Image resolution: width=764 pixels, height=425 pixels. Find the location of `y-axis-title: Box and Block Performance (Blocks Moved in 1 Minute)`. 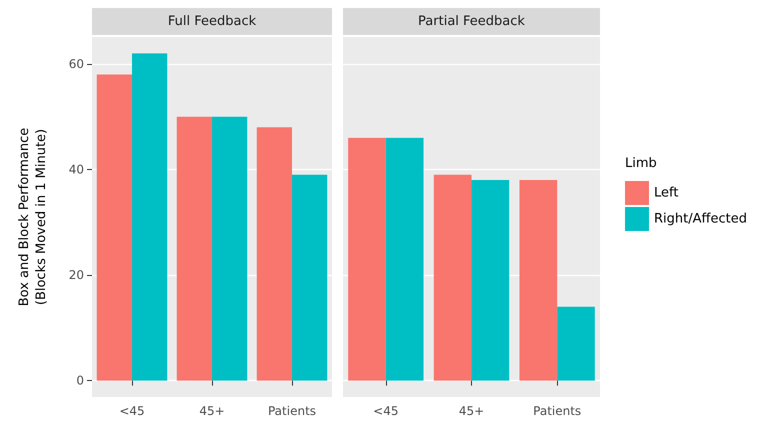

y-axis-title: Box and Block Performance (Blocks Moved in 1 Minute) is located at coordinates (33, 217).